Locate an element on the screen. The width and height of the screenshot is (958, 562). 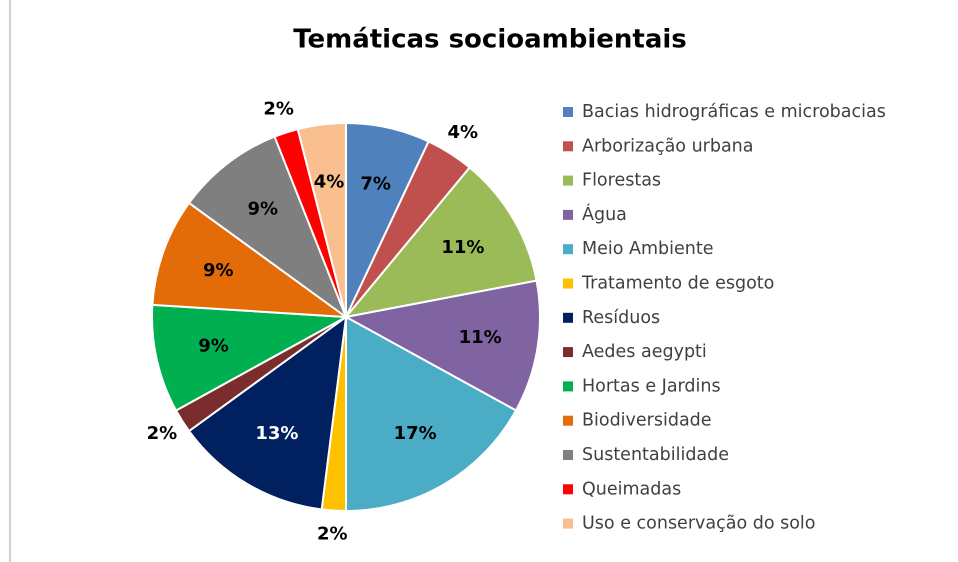
legend-label: Bacias hidrográficas e microbacias is located at coordinates (734, 112).